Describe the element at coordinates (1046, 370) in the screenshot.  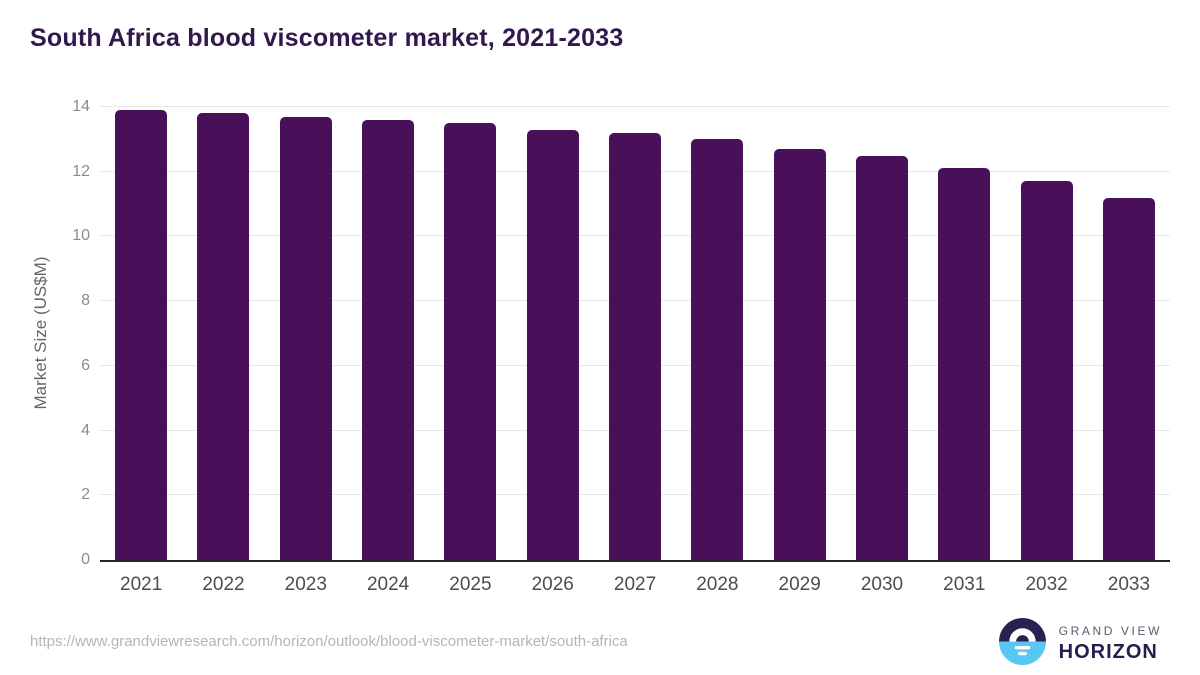
I see `bar-2032` at that location.